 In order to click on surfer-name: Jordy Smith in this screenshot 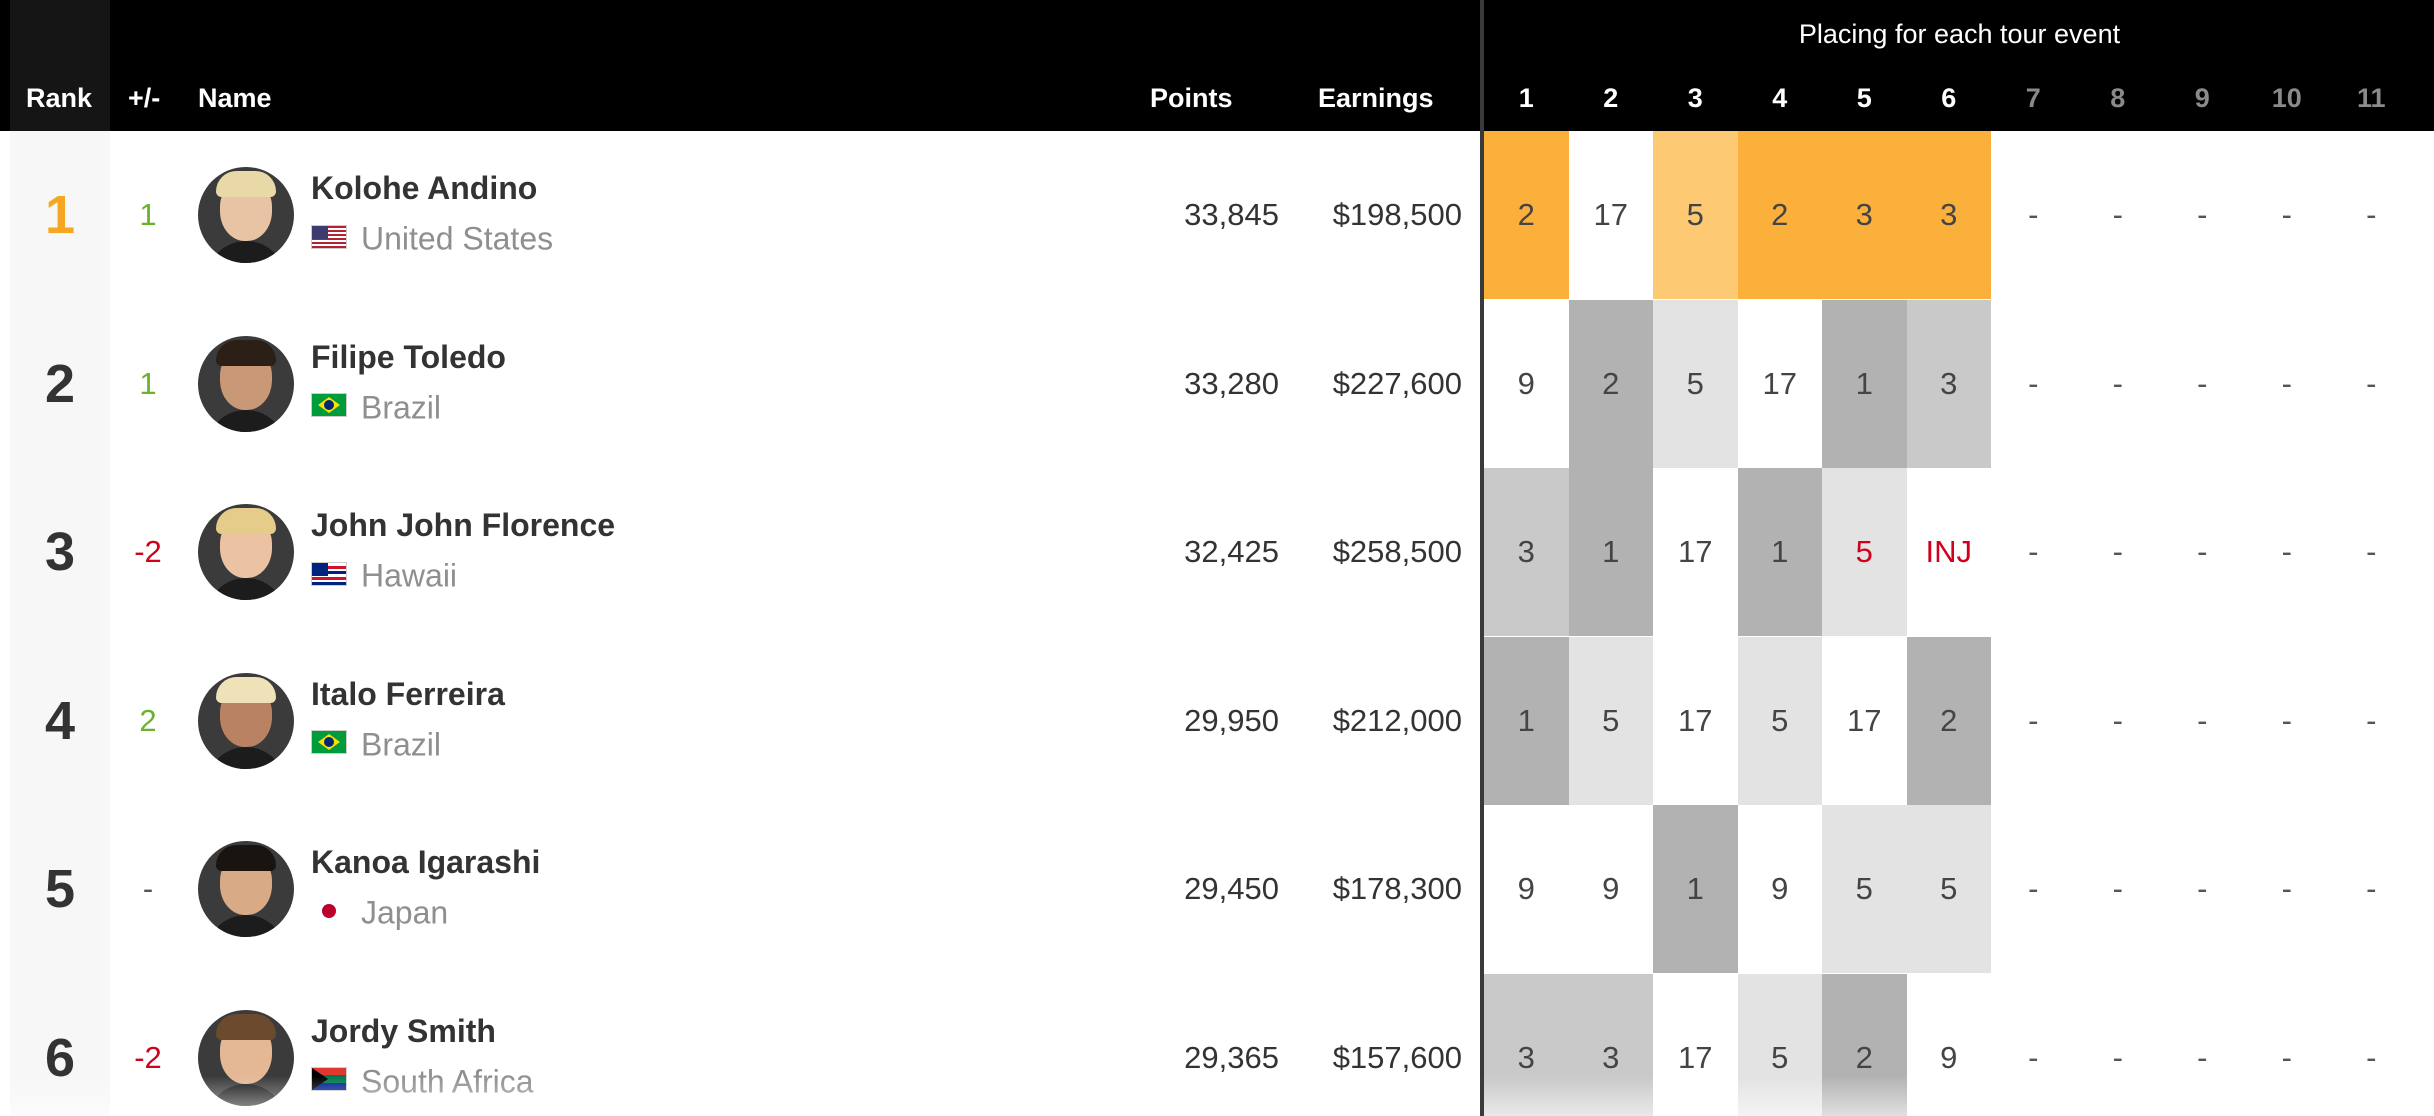, I will do `click(403, 1030)`.